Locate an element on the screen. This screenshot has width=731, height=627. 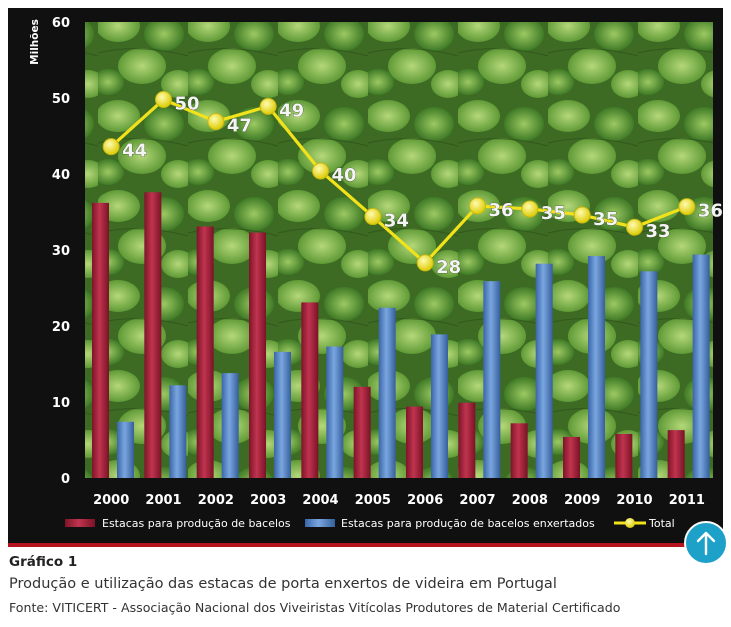
bar-2005-bacelos is located at coordinates (362, 432).